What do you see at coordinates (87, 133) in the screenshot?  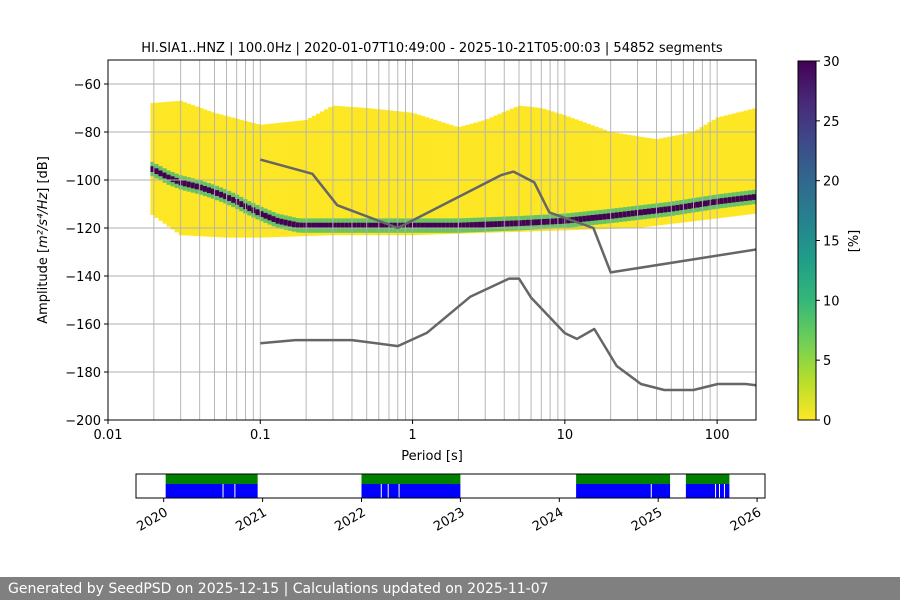 I see `y-tick-label: −80` at bounding box center [87, 133].